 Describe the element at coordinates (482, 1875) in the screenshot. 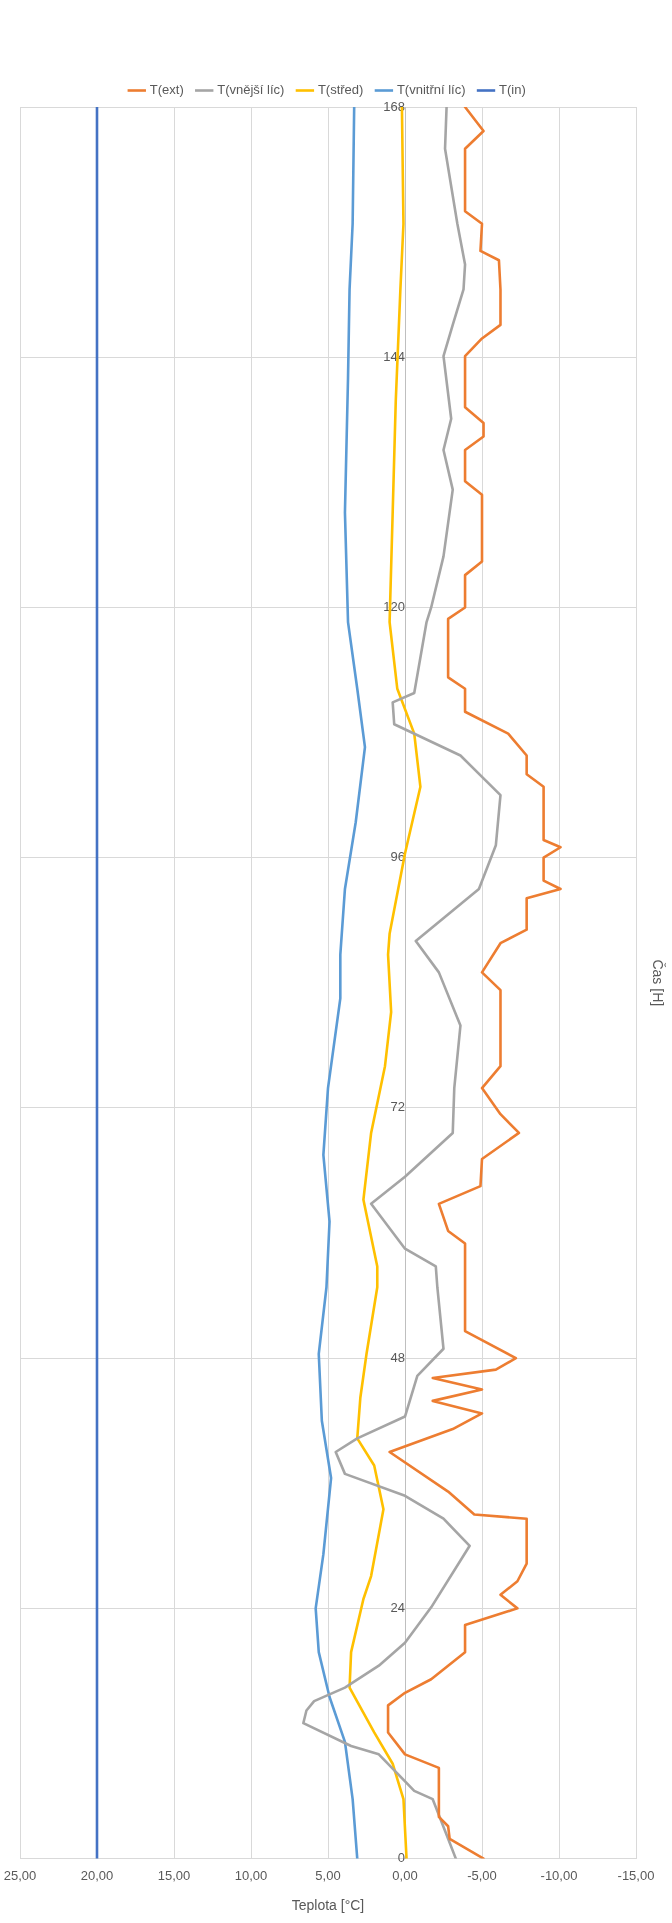

I see `x-tick-label: -5,00` at that location.